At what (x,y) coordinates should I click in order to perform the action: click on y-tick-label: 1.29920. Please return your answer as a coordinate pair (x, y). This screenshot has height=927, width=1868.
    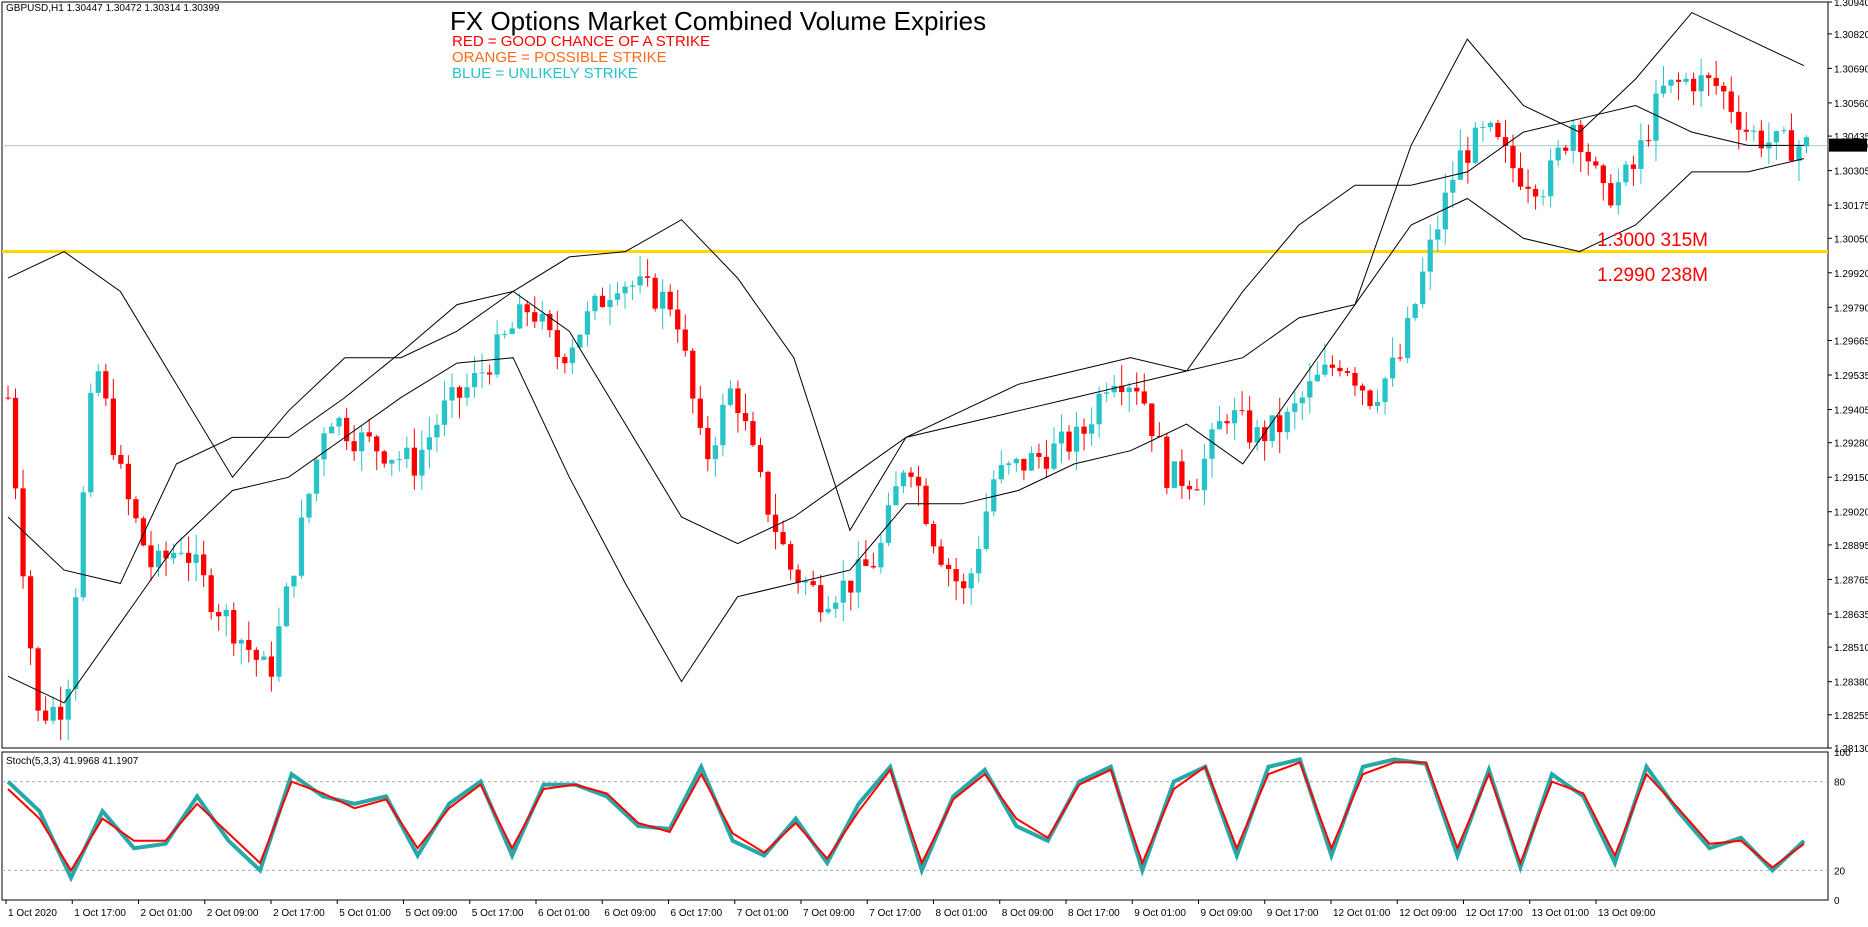
    Looking at the image, I should click on (1851, 274).